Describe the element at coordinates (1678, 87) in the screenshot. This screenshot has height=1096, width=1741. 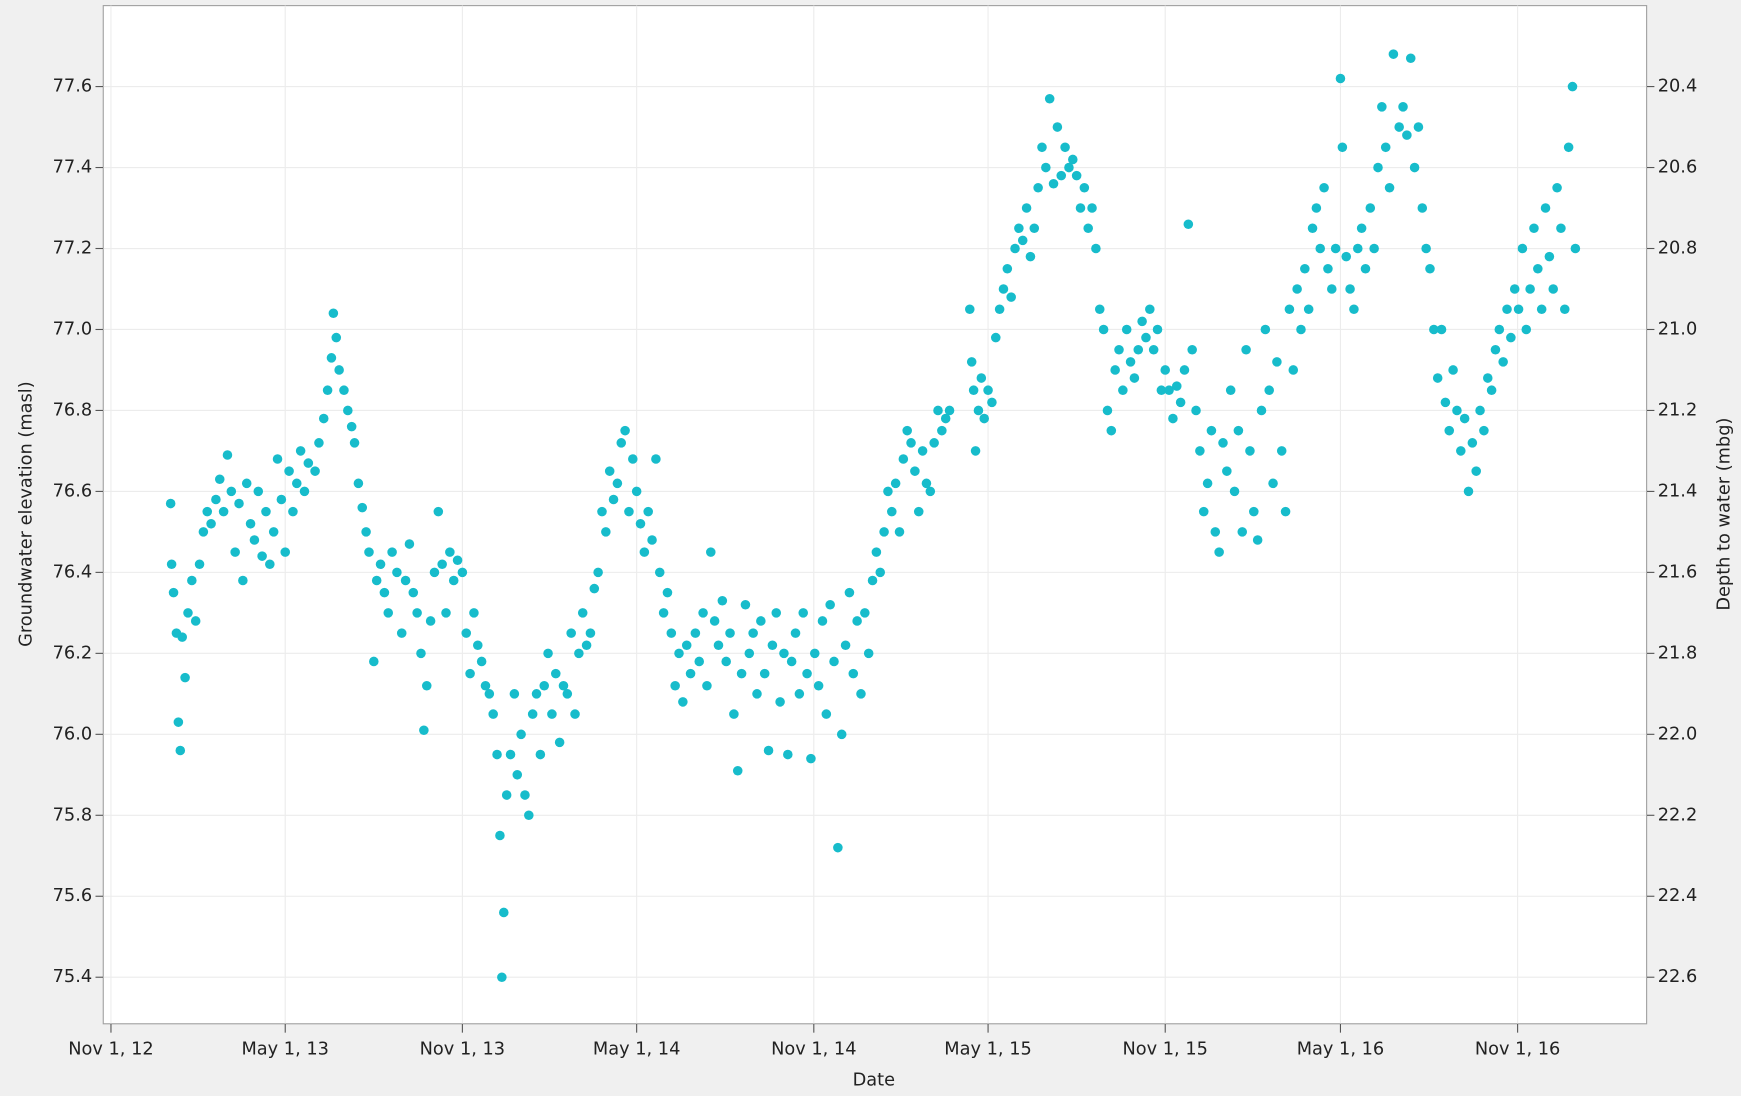
I see `y2-tick-label: 20.4` at that location.